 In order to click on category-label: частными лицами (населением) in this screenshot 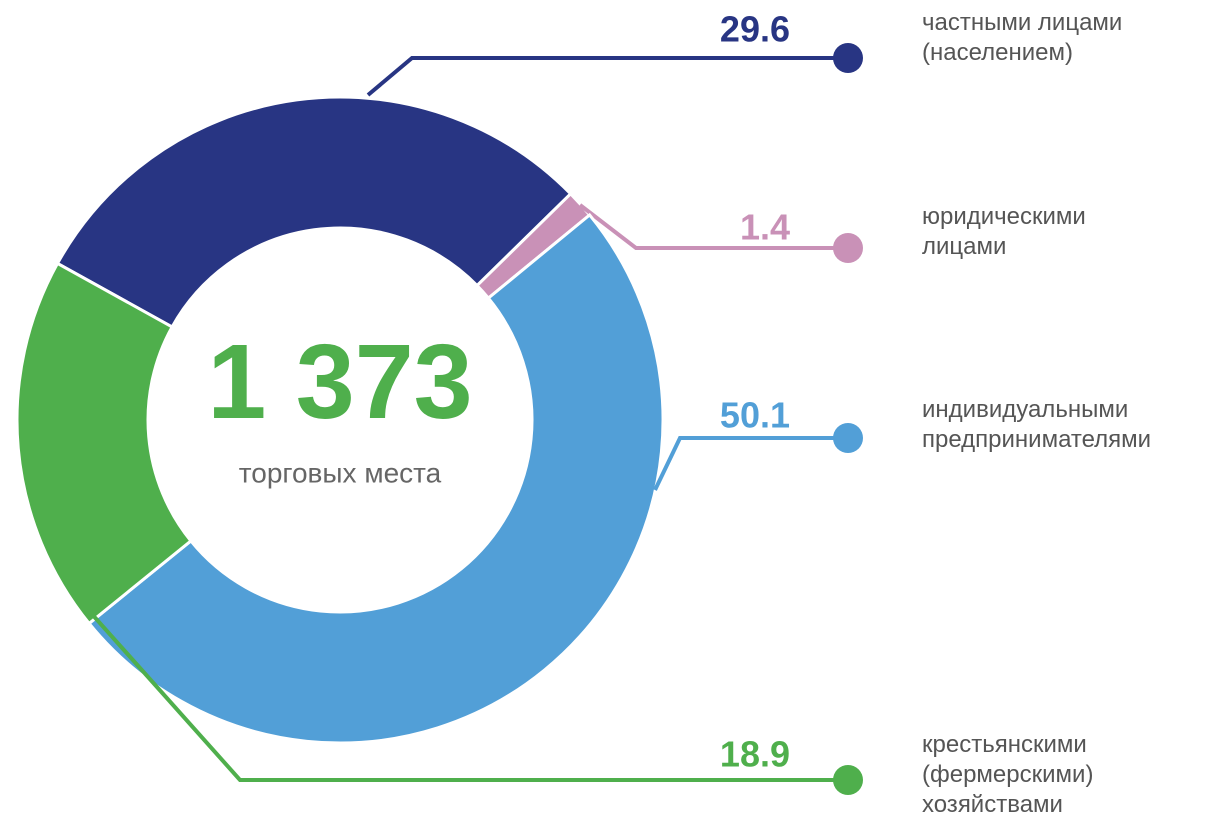, I will do `click(1022, 37)`.